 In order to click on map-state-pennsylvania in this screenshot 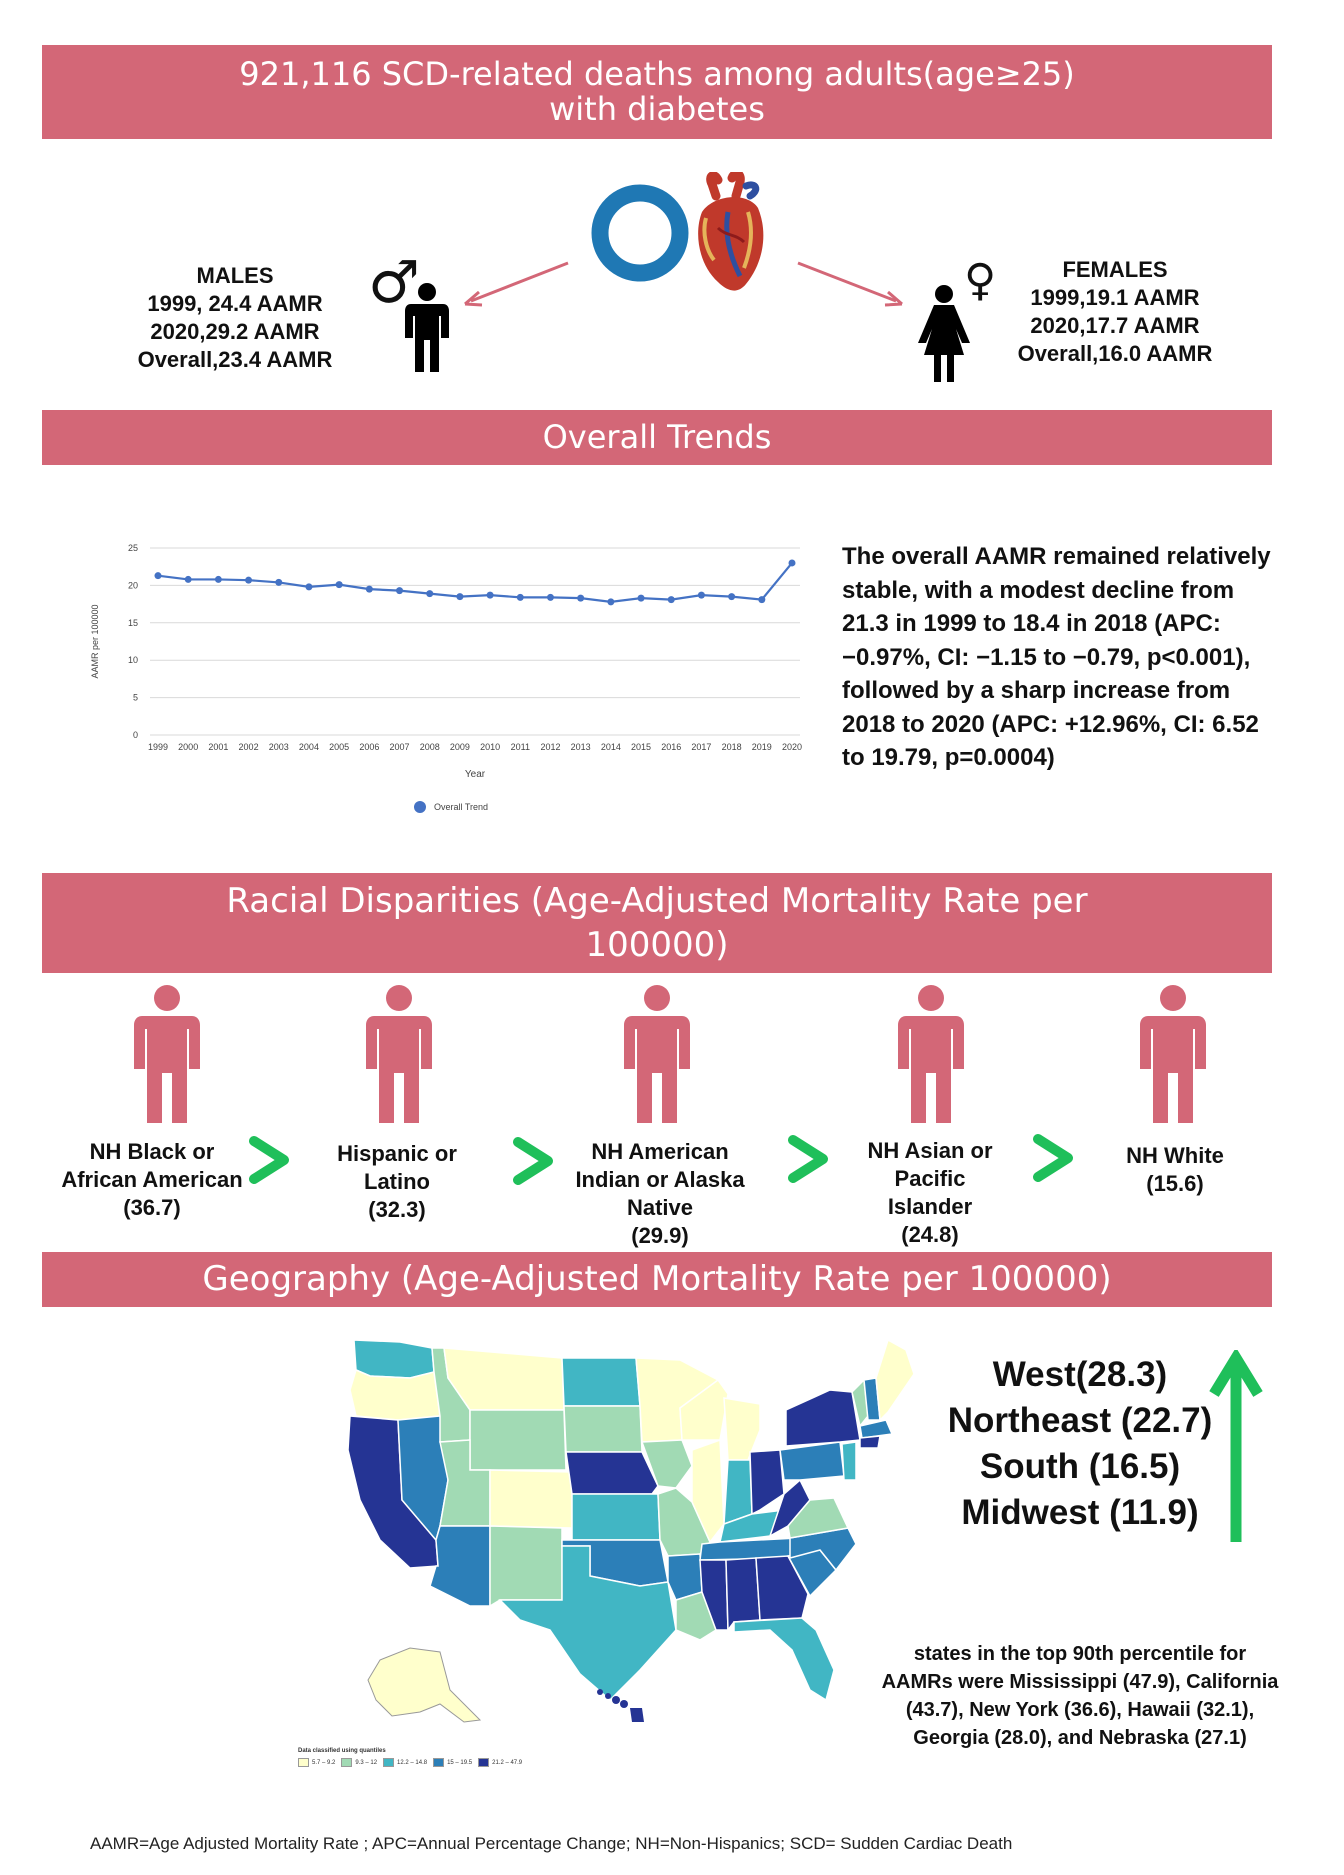, I will do `click(812, 1461)`.